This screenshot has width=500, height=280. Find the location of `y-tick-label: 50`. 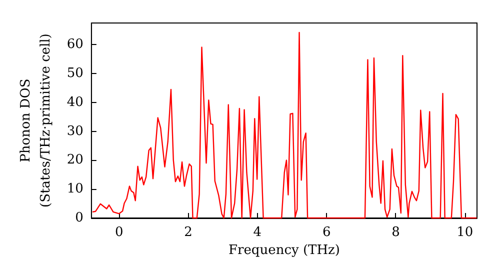

y-tick-label: 50 is located at coordinates (75, 74).